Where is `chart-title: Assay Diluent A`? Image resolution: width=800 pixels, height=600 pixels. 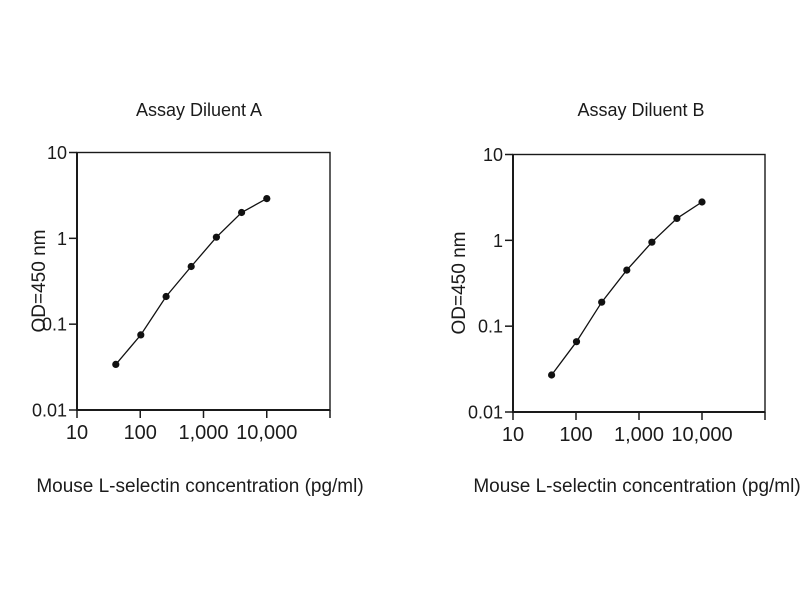 chart-title: Assay Diluent A is located at coordinates (199, 110).